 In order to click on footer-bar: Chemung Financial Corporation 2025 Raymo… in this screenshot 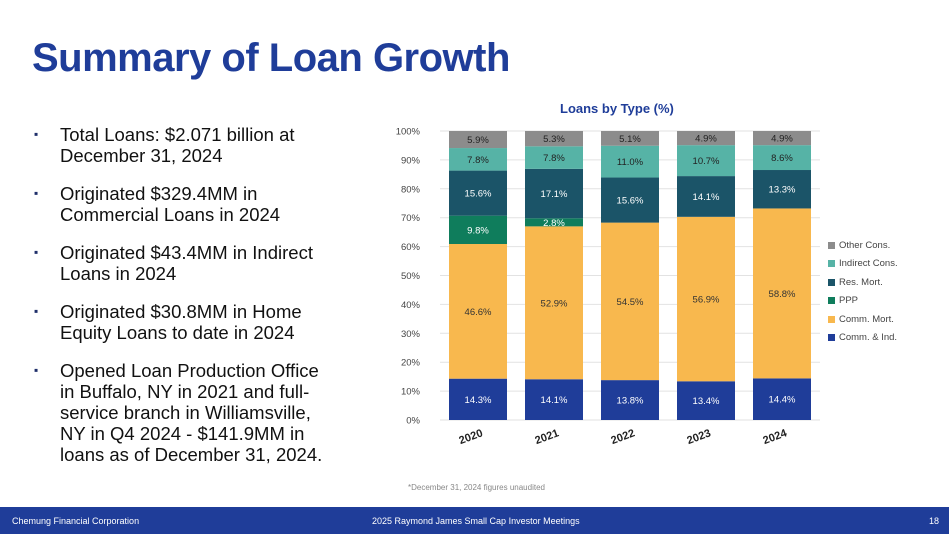, I will do `click(474, 520)`.